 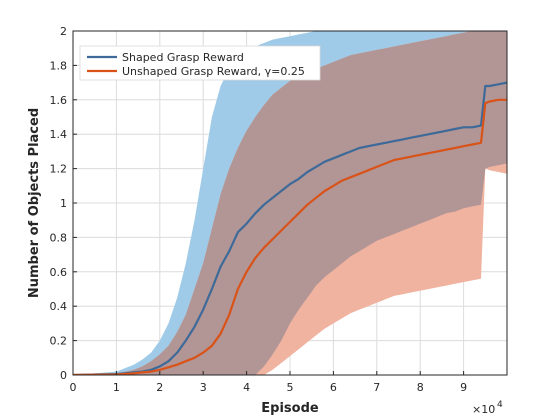 What do you see at coordinates (59, 169) in the screenshot?
I see `y-tick-label: 1.2` at bounding box center [59, 169].